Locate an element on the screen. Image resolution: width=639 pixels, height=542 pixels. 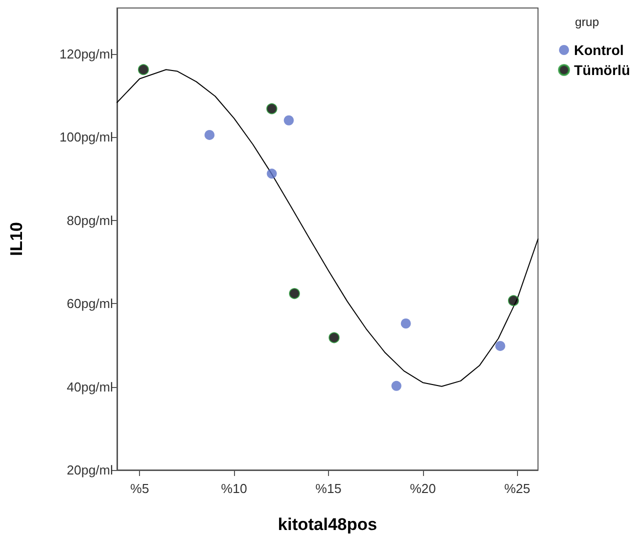
x-tick-label: %20 is located at coordinates (423, 488).